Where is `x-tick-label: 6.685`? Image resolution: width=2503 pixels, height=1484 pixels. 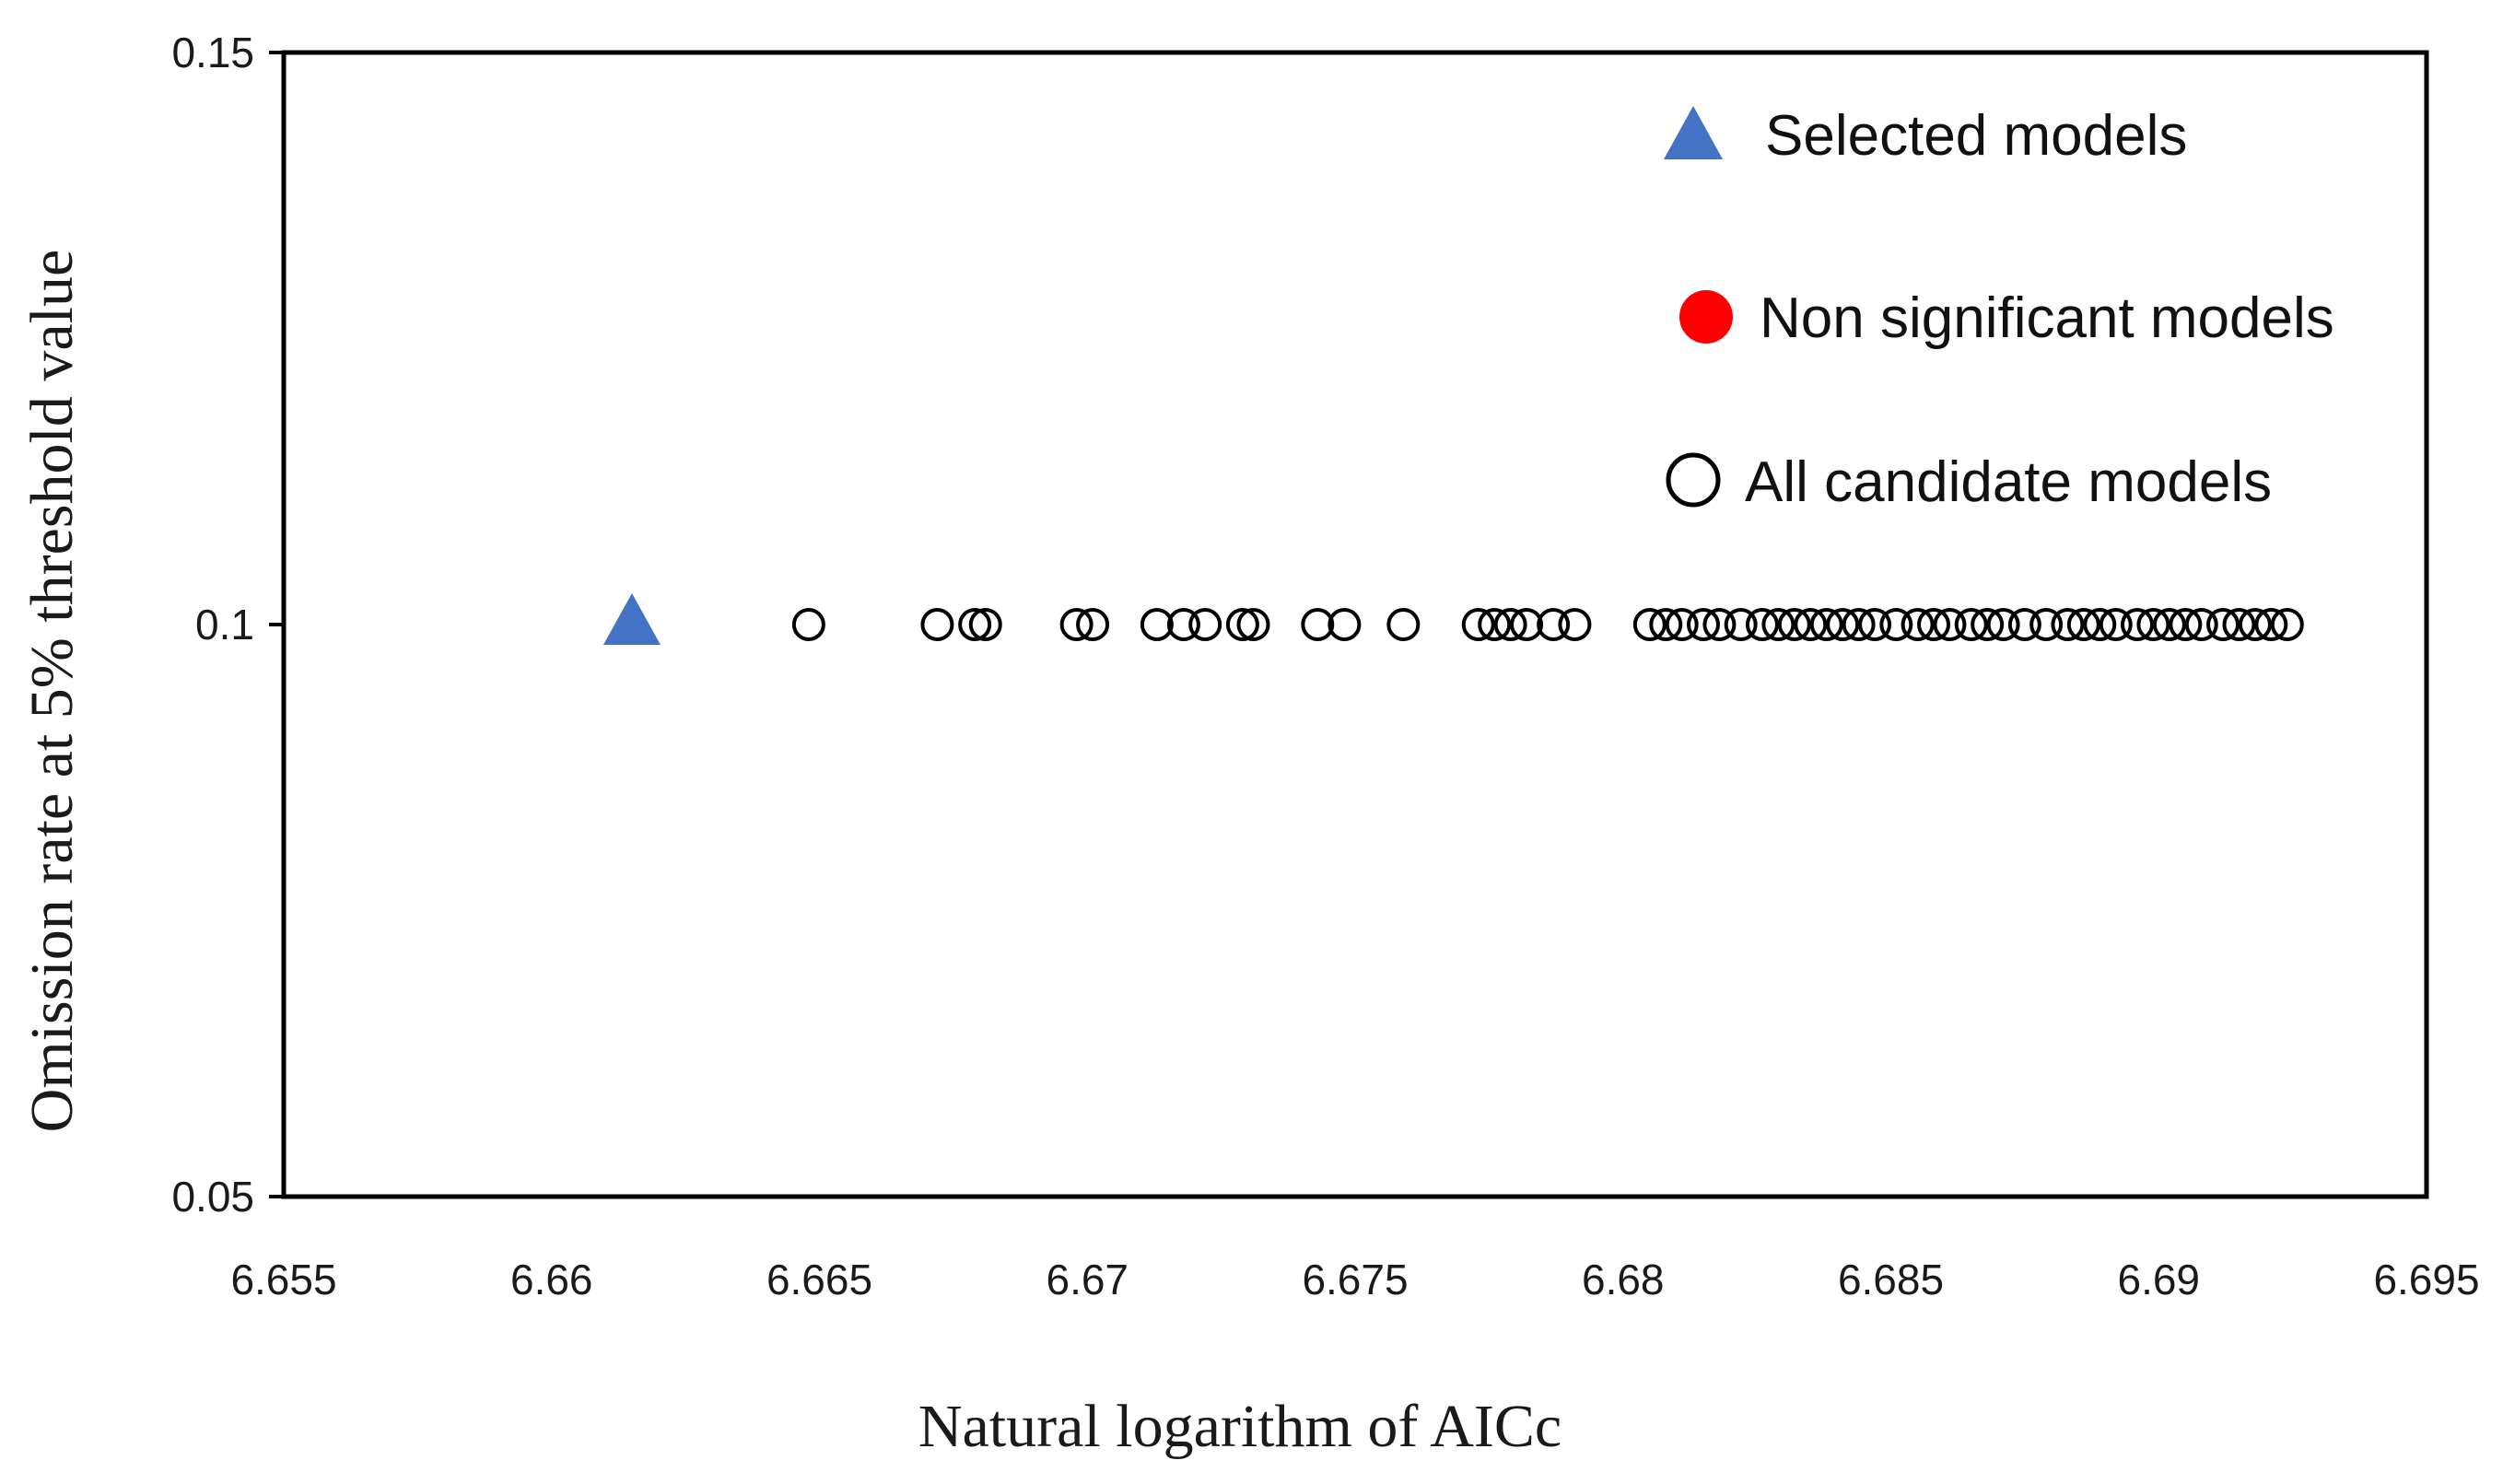
x-tick-label: 6.685 is located at coordinates (1891, 1279).